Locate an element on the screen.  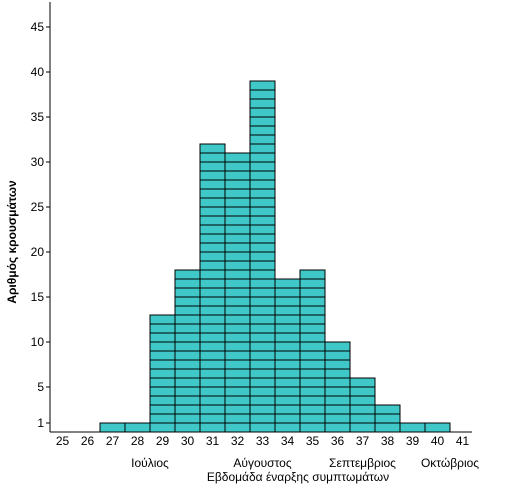
x-tick-label: 40 is located at coordinates (438, 441).